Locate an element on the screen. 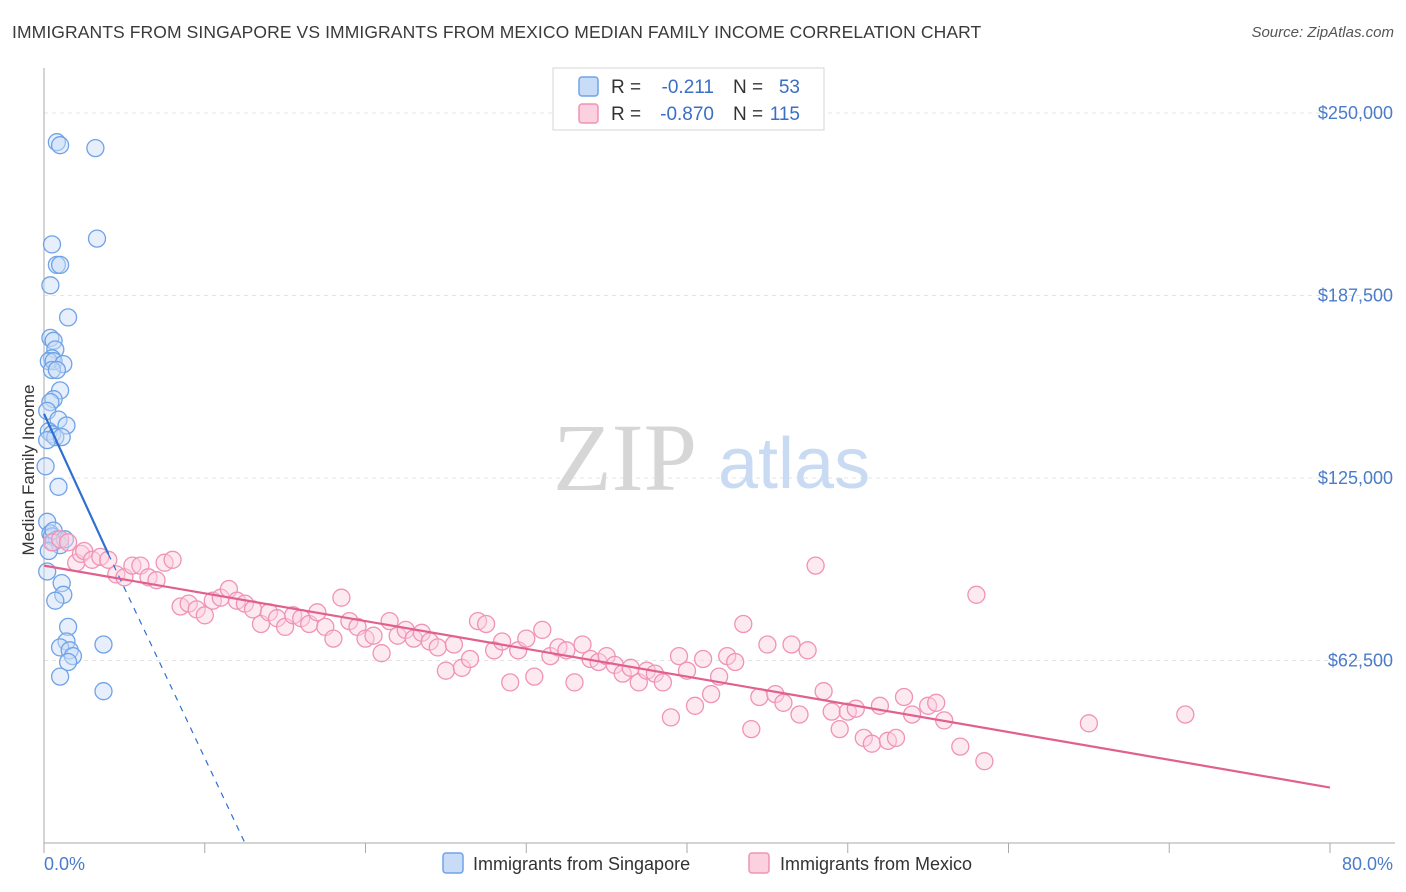 The width and height of the screenshot is (1406, 892). legend-swatch-singapore is located at coordinates (588, 86).